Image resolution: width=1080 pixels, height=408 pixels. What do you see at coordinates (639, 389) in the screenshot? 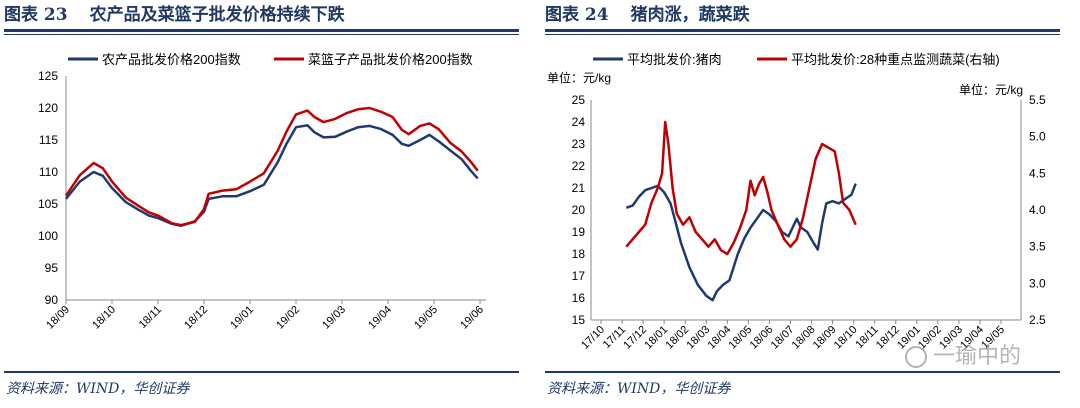
I see `figure-24-source: 资料来源：WIND，华创证券` at bounding box center [639, 389].